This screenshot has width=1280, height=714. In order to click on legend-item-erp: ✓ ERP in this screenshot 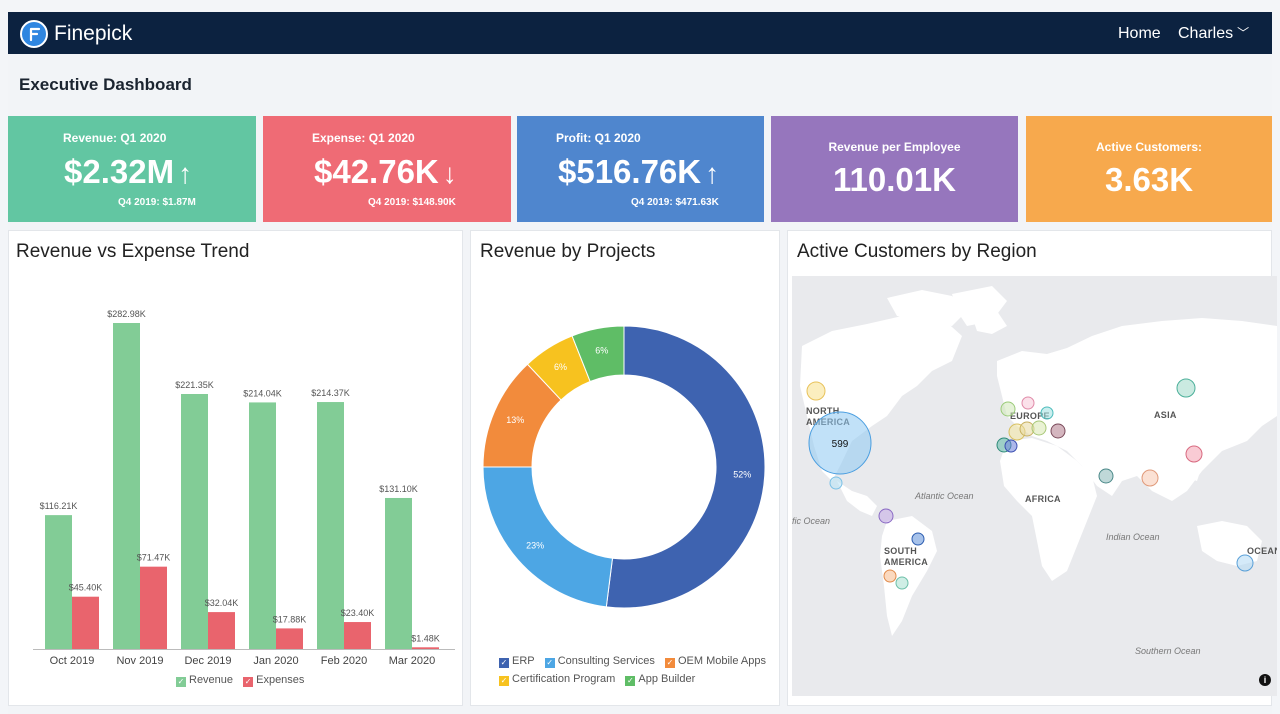, I will do `click(517, 661)`.